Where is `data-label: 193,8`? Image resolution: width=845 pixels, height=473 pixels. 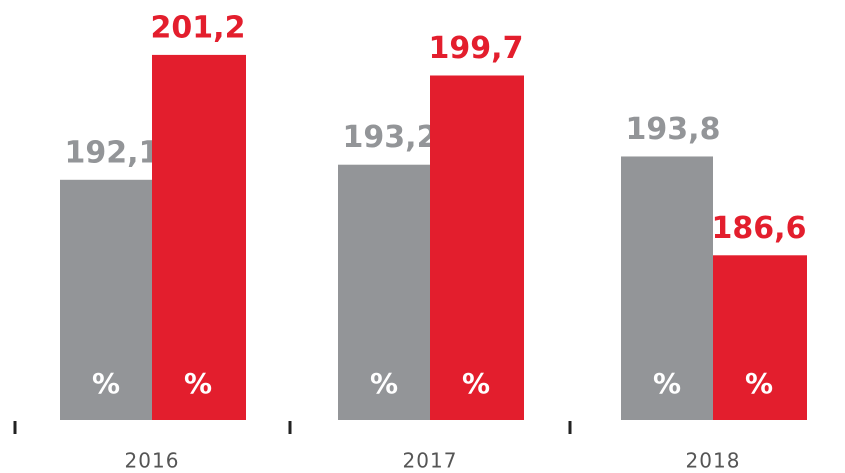
data-label: 193,8 is located at coordinates (673, 129).